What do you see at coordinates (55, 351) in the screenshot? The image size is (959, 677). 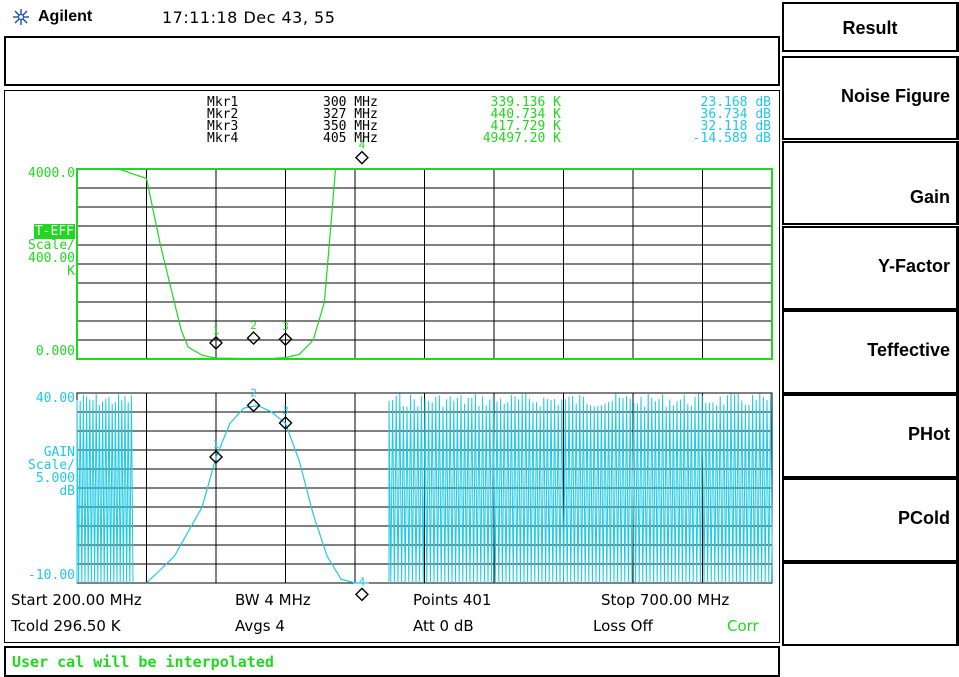 I see `teff-bottom-level: 0.000` at bounding box center [55, 351].